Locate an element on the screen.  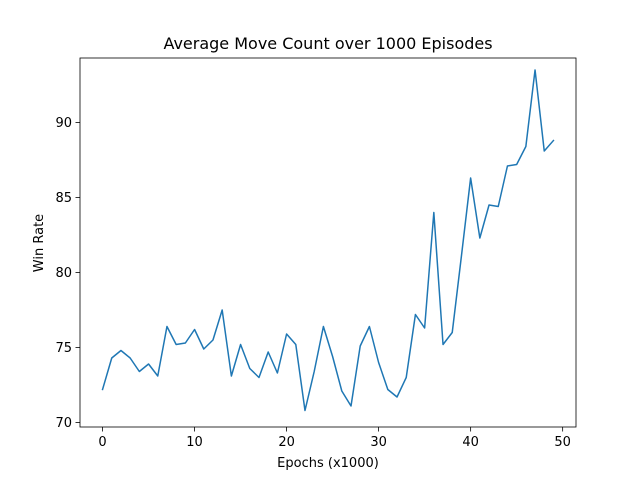
y-axis-label: Win Rate is located at coordinates (39, 243).